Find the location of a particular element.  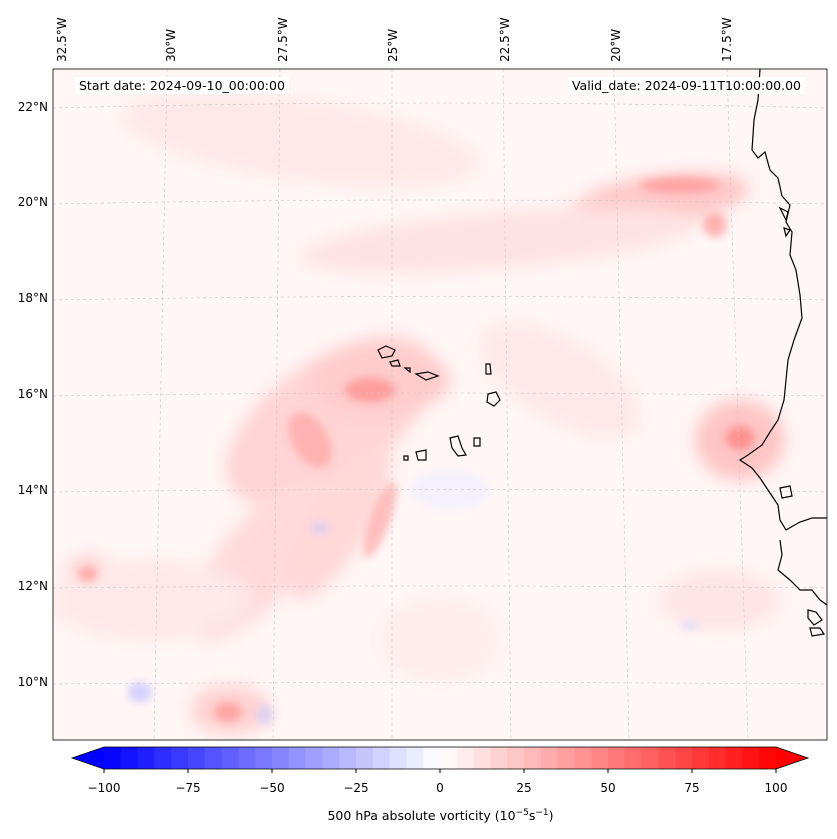

colorbar-tick-label: 0 is located at coordinates (440, 788).